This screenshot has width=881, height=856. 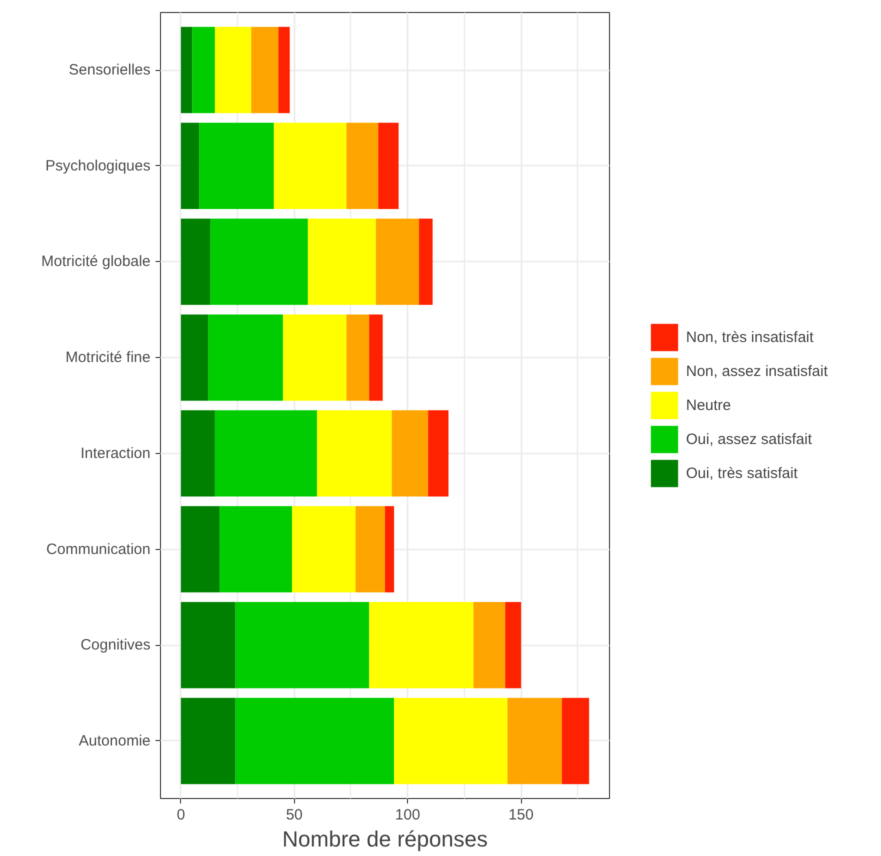 I want to click on x-tick-label: 100, so click(x=407, y=815).